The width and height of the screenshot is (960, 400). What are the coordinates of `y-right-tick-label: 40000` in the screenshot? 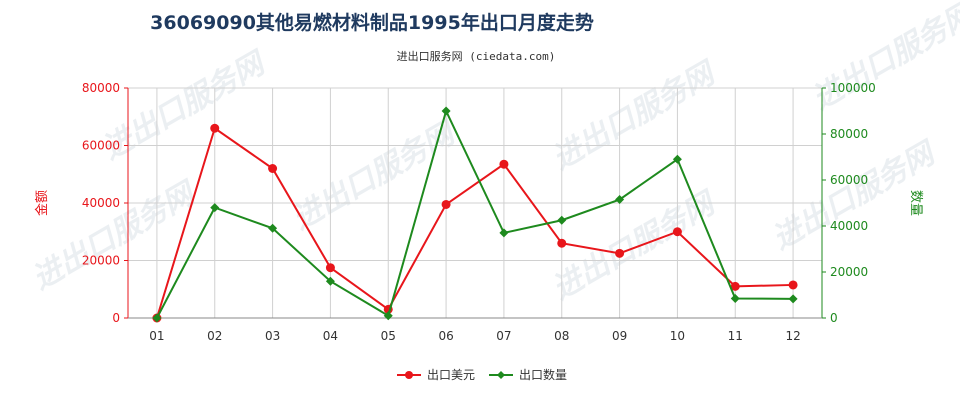 It's located at (849, 226).